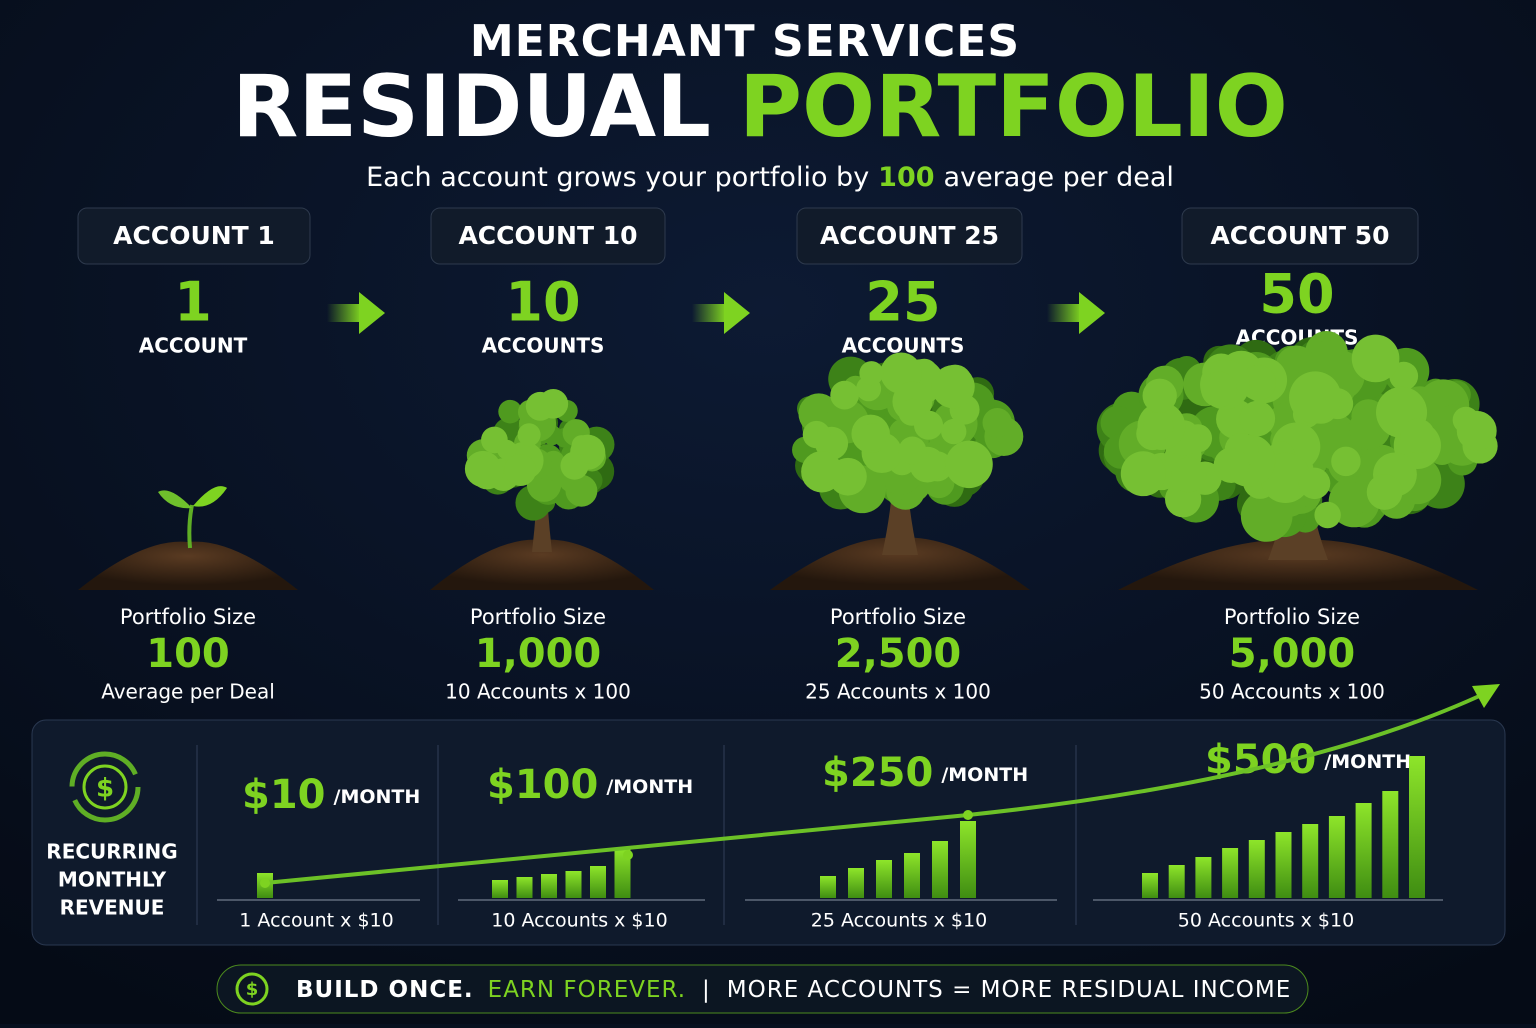 The width and height of the screenshot is (1536, 1028). Describe the element at coordinates (542, 302) in the screenshot. I see `stage-count: 10` at that location.